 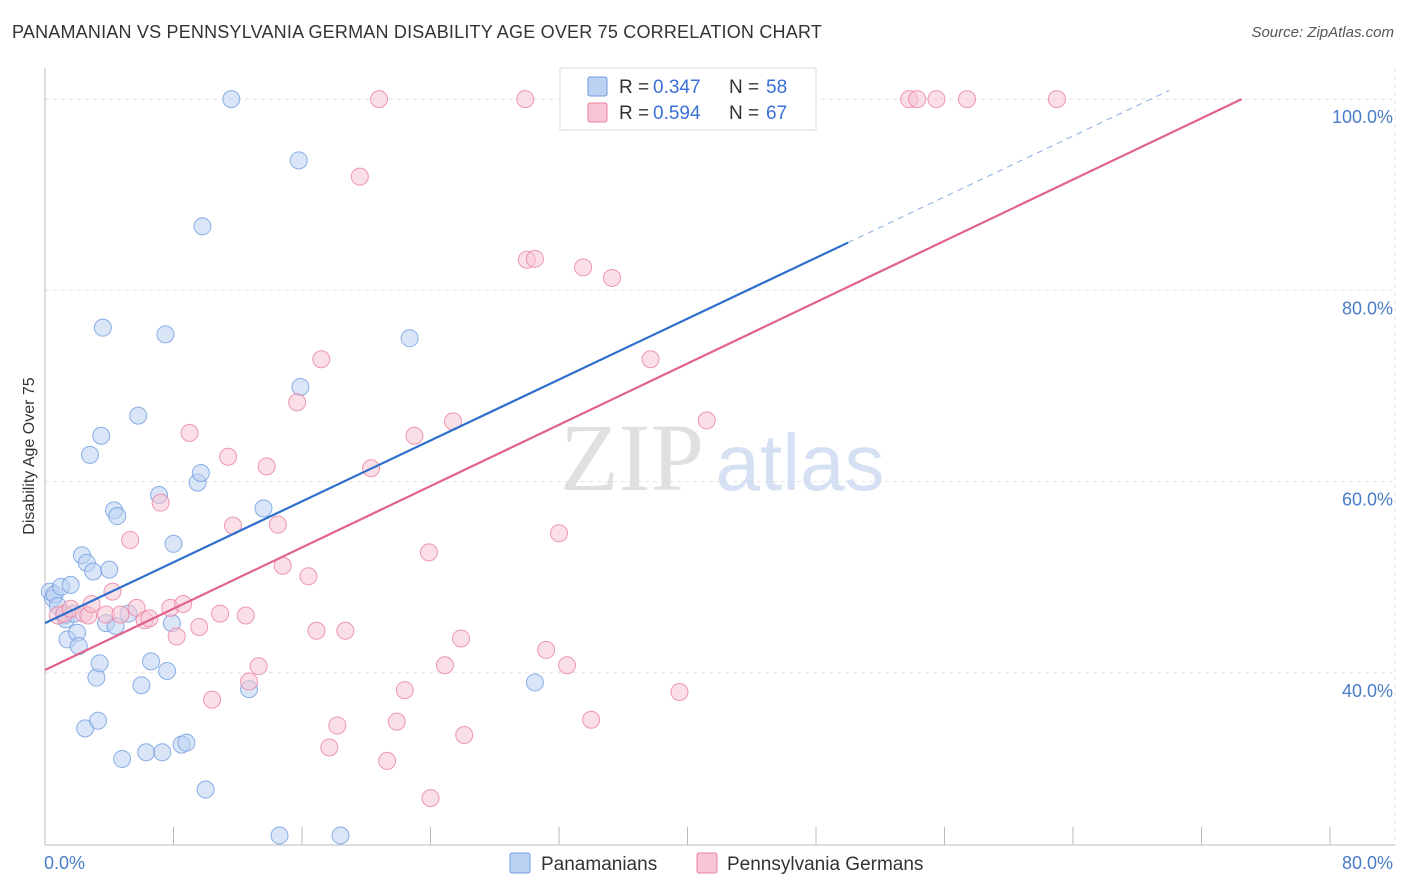 What do you see at coordinates (1367, 691) in the screenshot?
I see `y-tick-label: 40.0%` at bounding box center [1367, 691].